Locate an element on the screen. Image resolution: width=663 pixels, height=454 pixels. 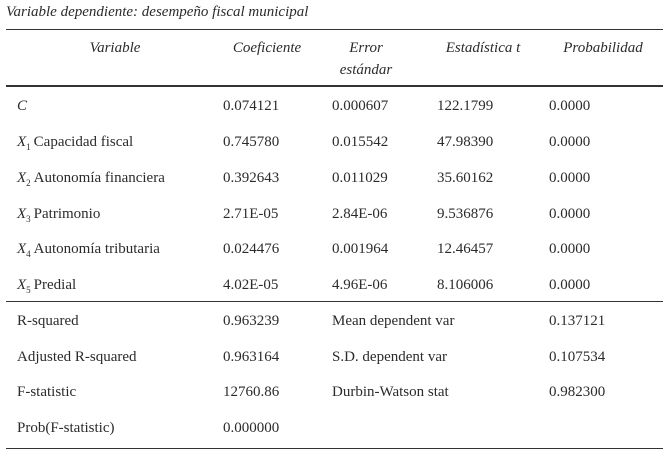
stat-label: S.D. dependent var is located at coordinates (389, 357).